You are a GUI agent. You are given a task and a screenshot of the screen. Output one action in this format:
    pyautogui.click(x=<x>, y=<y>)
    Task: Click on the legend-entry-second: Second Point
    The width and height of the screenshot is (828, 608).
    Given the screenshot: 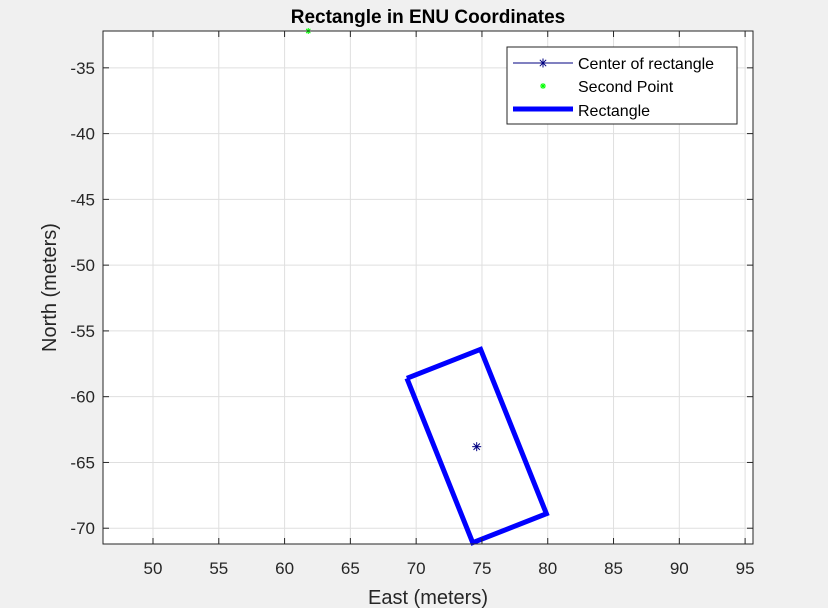 What is the action you would take?
    pyautogui.click(x=626, y=87)
    